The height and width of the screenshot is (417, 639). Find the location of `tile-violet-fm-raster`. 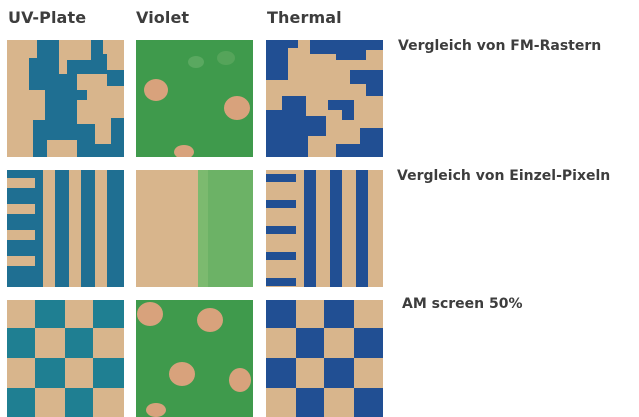

tile-violet-fm-raster is located at coordinates (194, 98).